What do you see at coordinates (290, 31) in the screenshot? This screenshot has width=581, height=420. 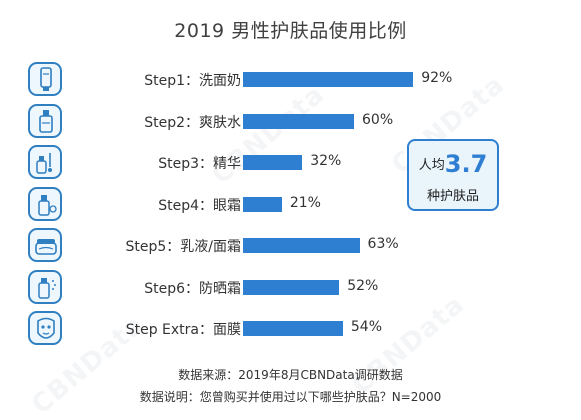 I see `chart-title: 2019 男性护肤品使用比例` at bounding box center [290, 31].